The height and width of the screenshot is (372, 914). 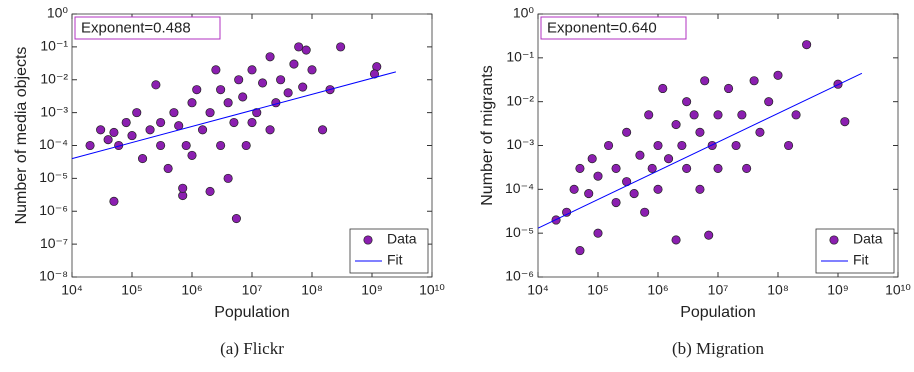 What do you see at coordinates (718, 290) in the screenshot?
I see `x-tick-label: 10⁷` at bounding box center [718, 290].